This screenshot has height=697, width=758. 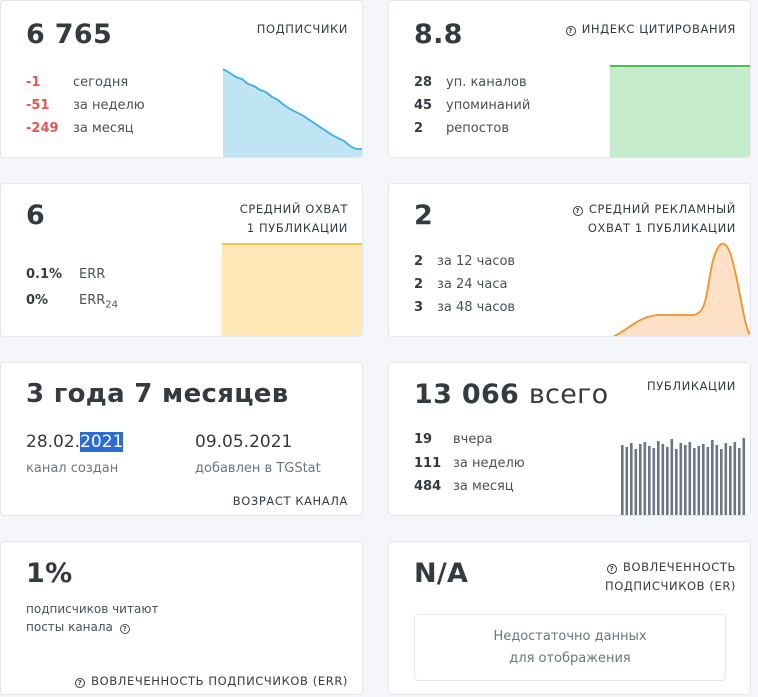 I want to click on stat-row: 111 за неделю, so click(x=469, y=463).